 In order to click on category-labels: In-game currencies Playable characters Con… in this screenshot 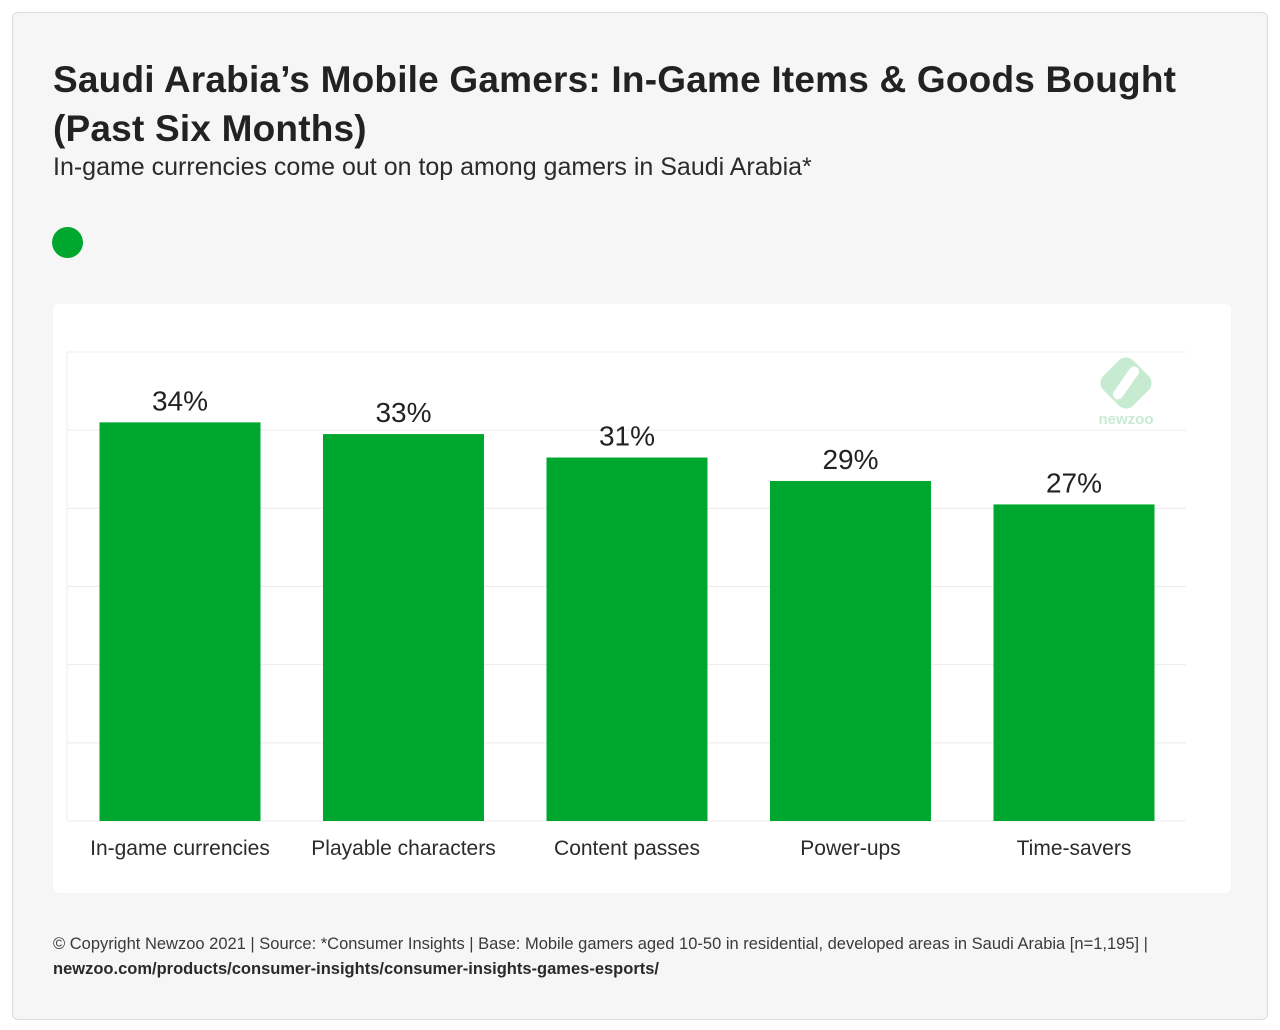, I will do `click(610, 848)`.